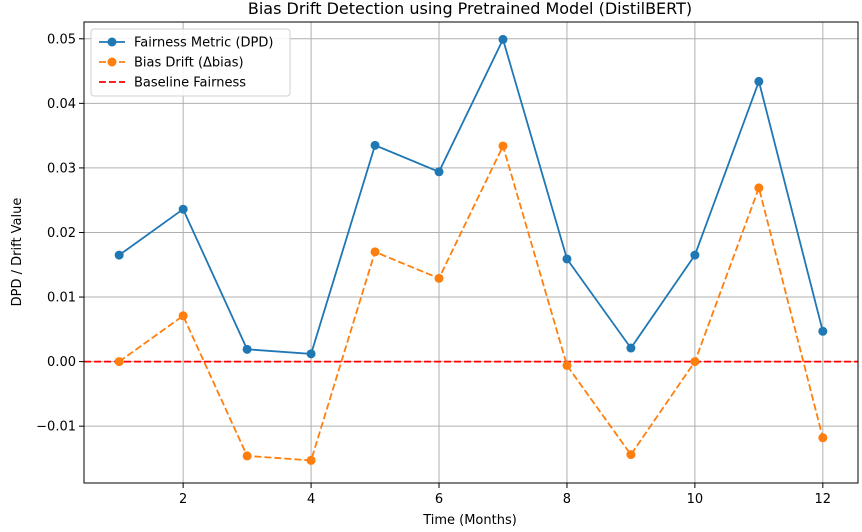 Image resolution: width=862 pixels, height=532 pixels. I want to click on x-axis-label: Time (Months), so click(469, 520).